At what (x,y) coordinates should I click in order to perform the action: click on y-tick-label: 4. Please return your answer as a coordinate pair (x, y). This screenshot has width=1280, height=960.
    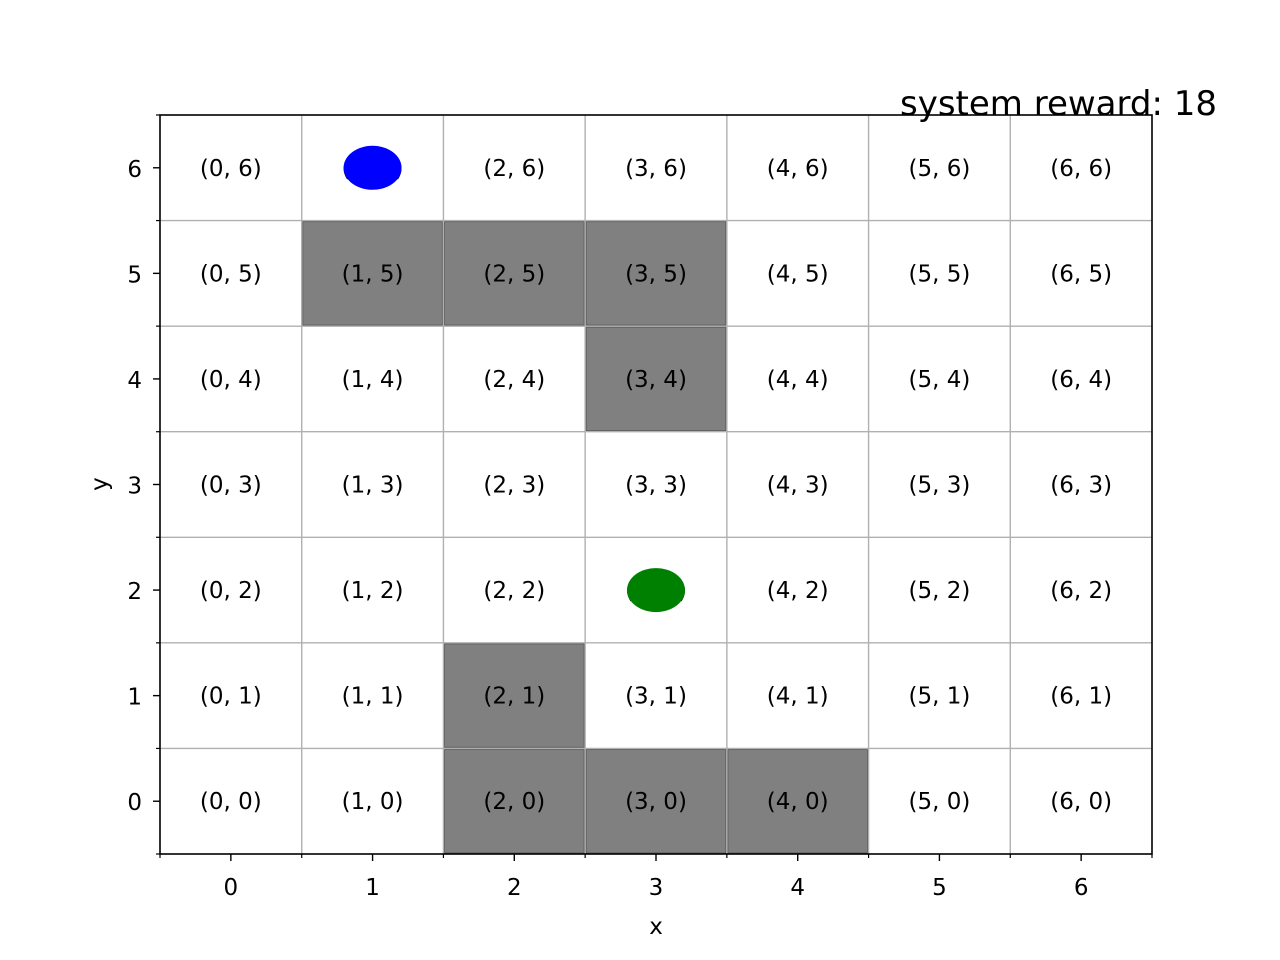
    Looking at the image, I should click on (134, 381).